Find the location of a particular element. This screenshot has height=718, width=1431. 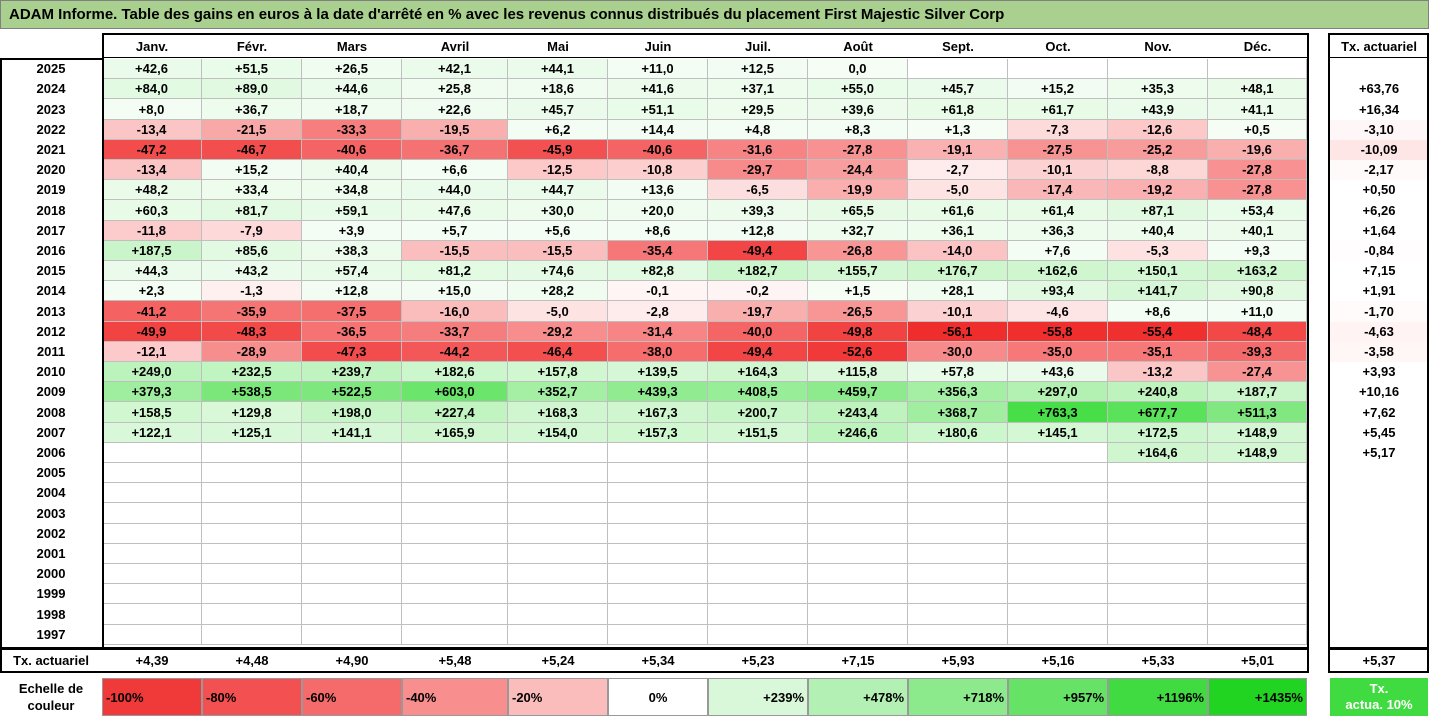

month-header: Juin is located at coordinates (658, 46).